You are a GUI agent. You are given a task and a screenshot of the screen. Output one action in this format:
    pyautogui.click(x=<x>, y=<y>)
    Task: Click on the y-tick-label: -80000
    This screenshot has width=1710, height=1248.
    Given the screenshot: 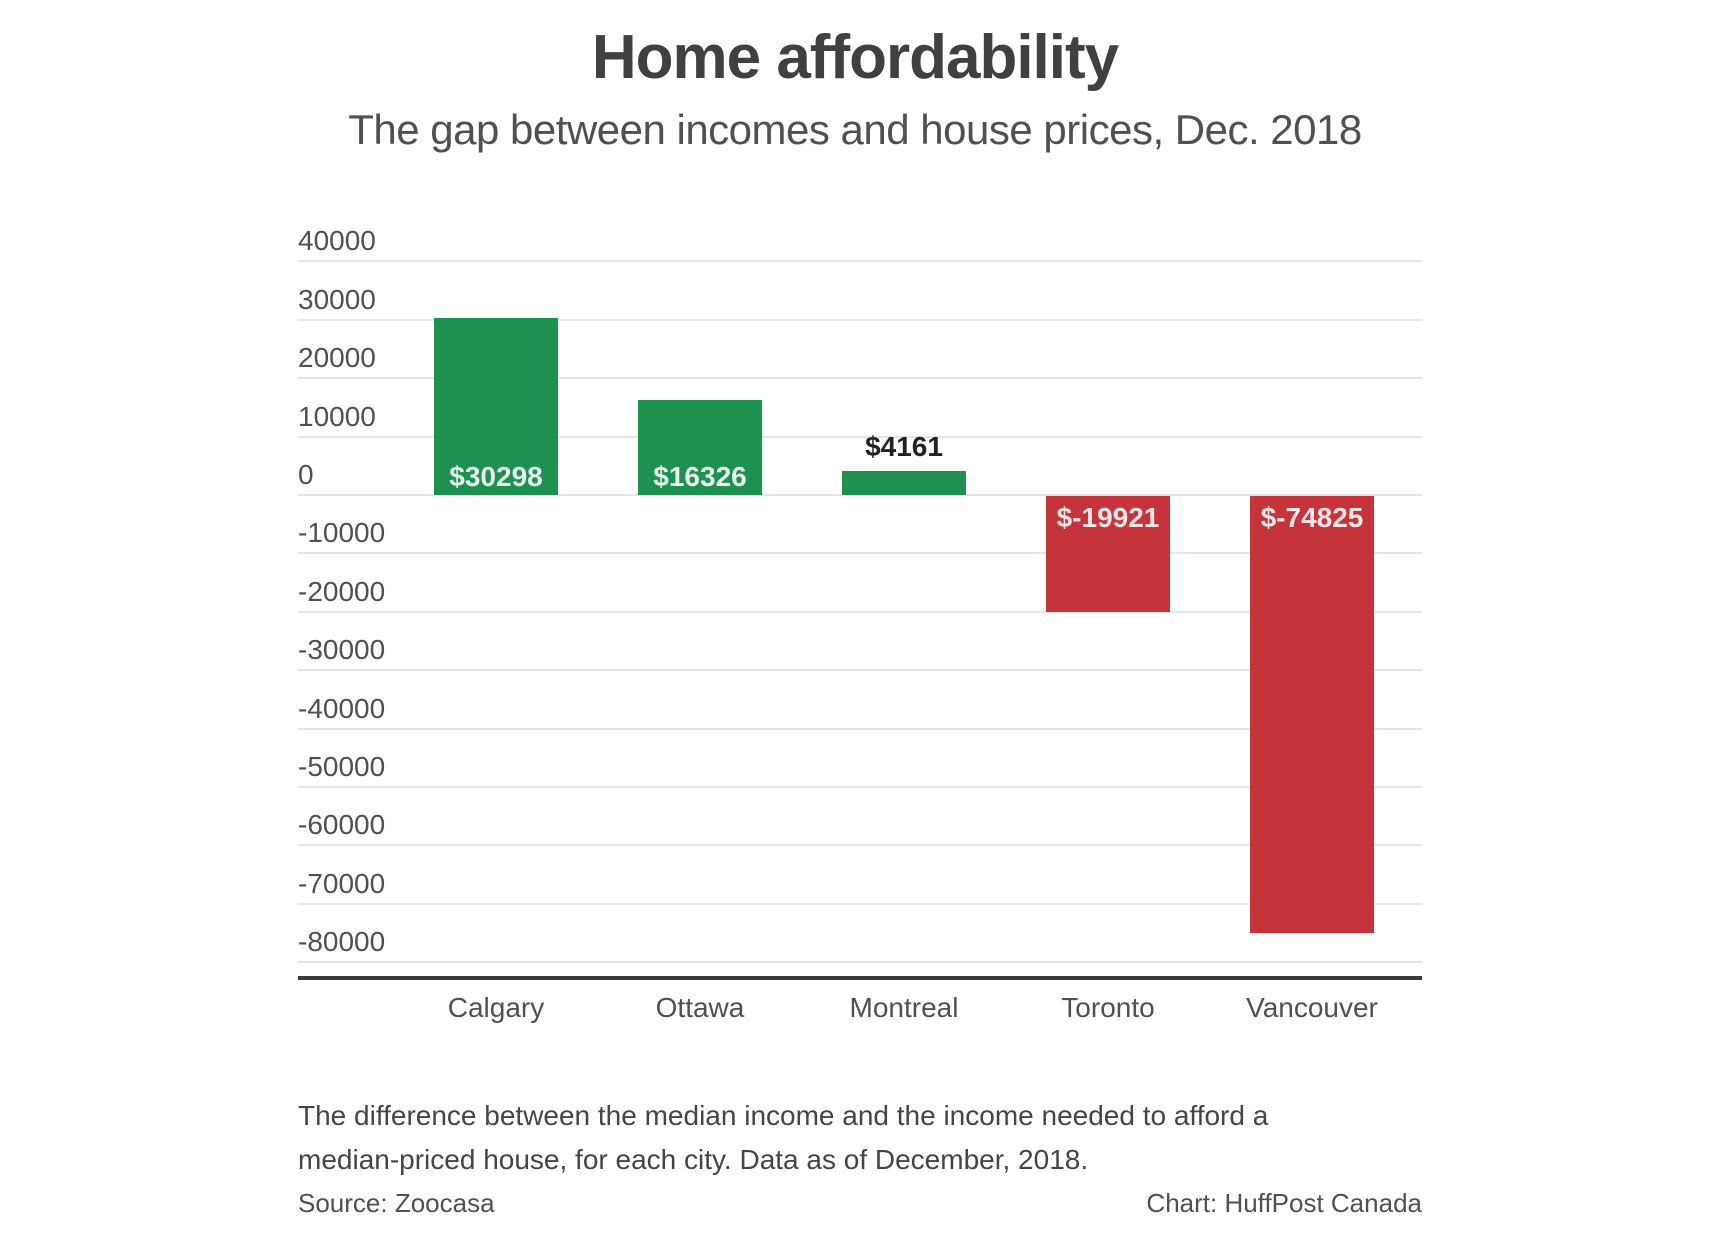 What is the action you would take?
    pyautogui.click(x=342, y=942)
    